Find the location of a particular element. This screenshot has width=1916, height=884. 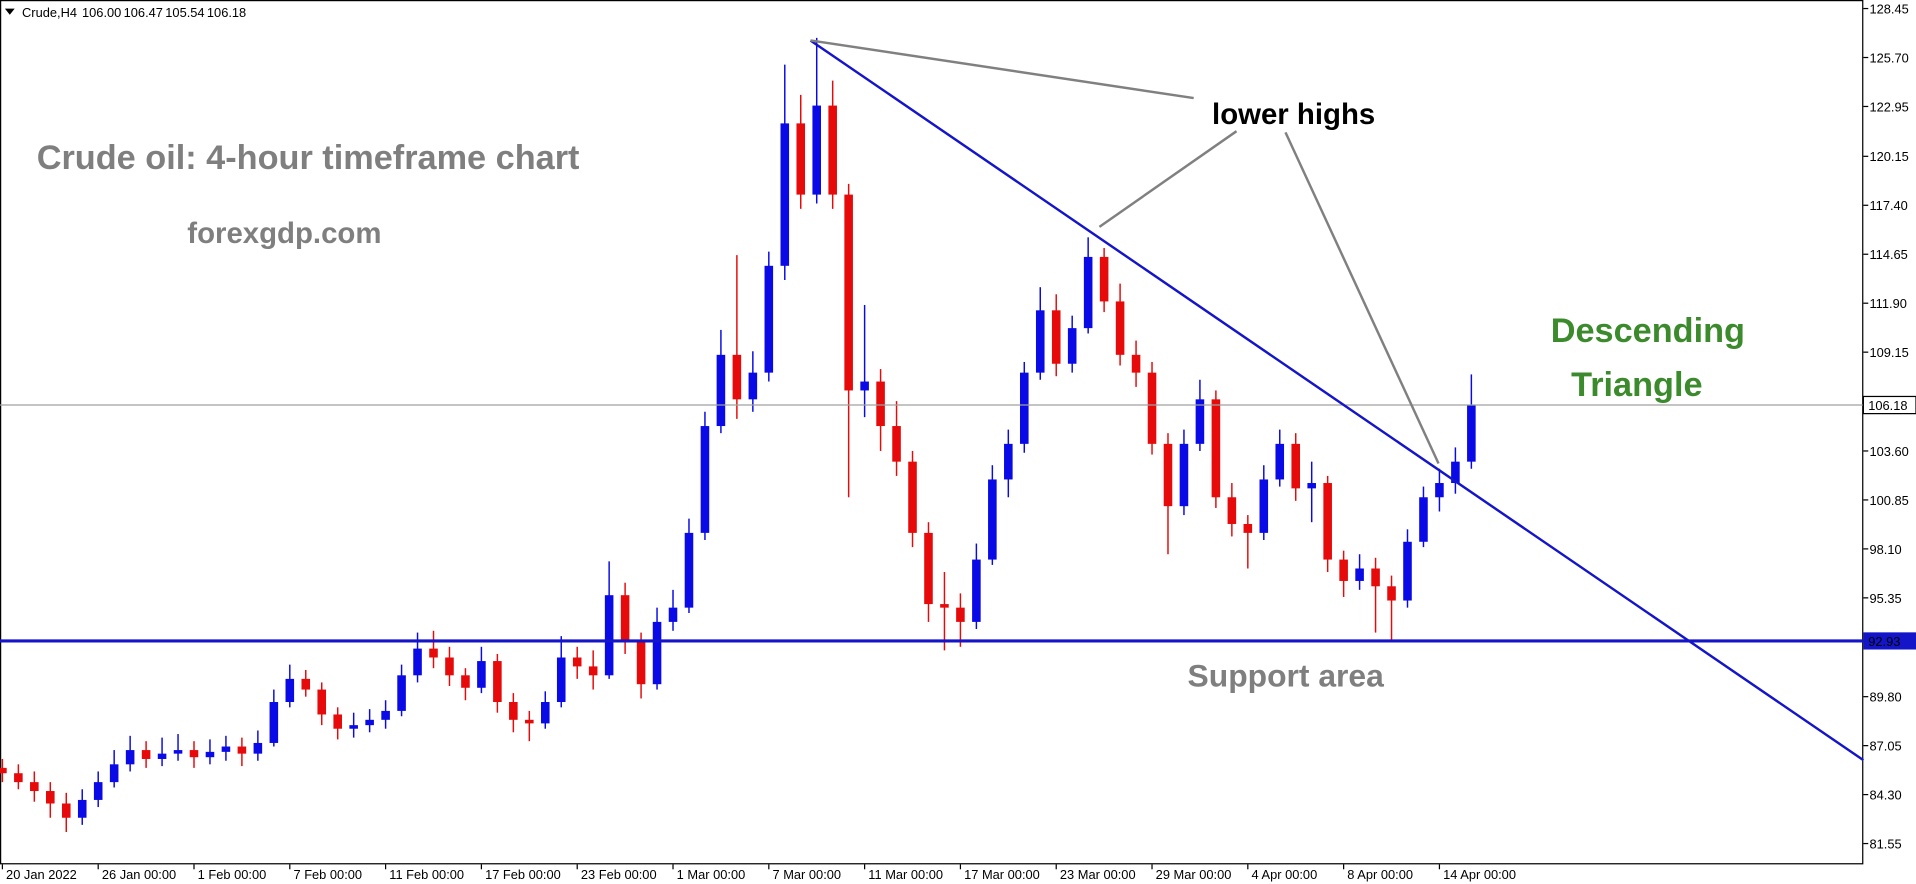

x-tick-label: 26 Jan 00:00 is located at coordinates (139, 874).